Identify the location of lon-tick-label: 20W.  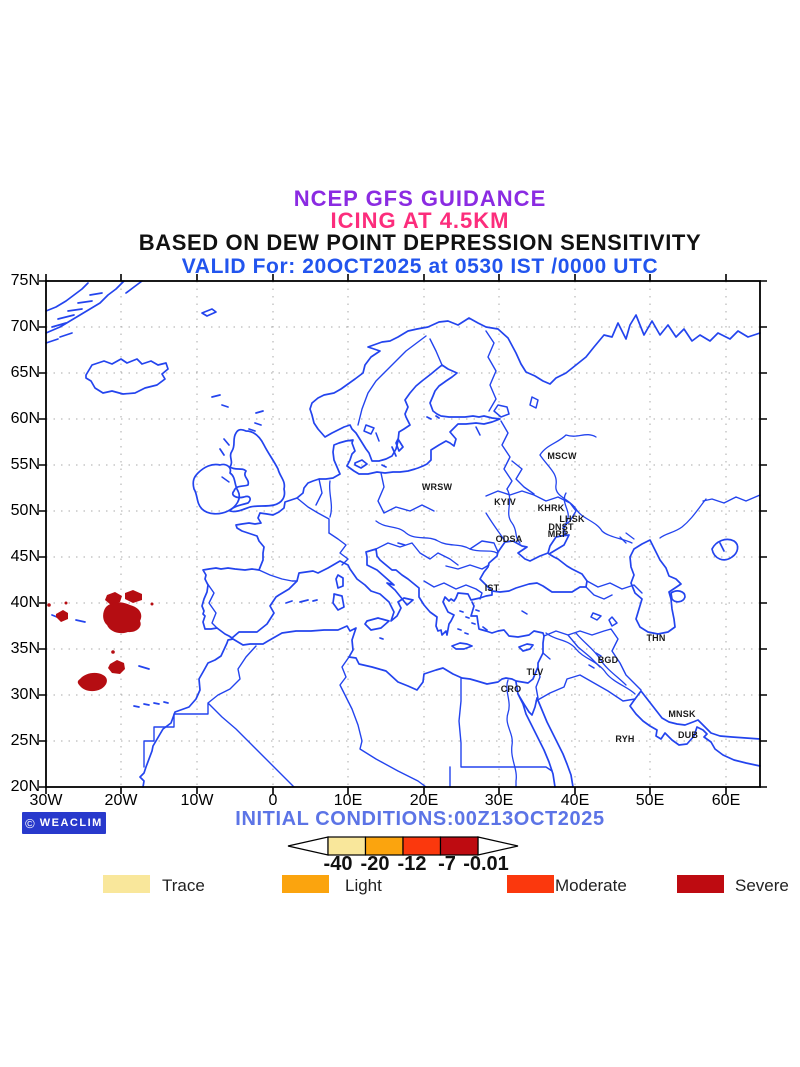
(121, 800).